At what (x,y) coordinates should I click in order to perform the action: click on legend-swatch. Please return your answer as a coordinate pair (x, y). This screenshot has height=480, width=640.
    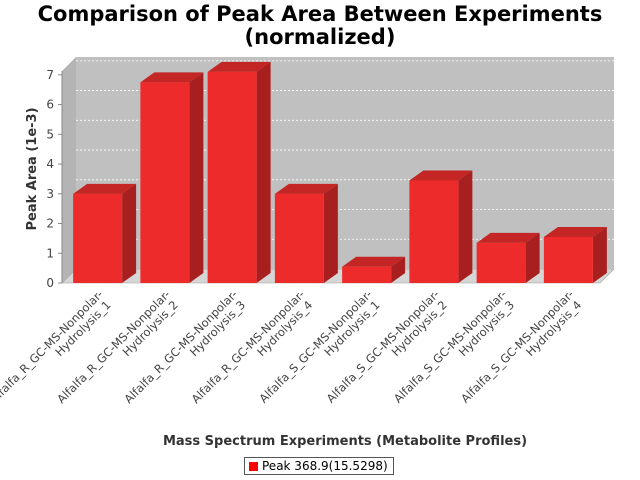
    Looking at the image, I should click on (253, 466).